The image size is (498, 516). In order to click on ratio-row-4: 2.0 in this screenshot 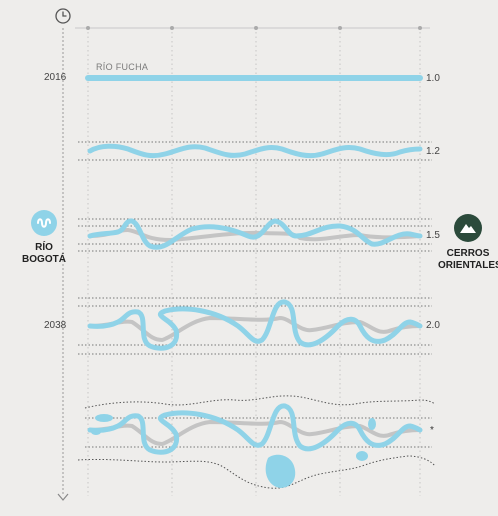, I will do `click(433, 325)`.